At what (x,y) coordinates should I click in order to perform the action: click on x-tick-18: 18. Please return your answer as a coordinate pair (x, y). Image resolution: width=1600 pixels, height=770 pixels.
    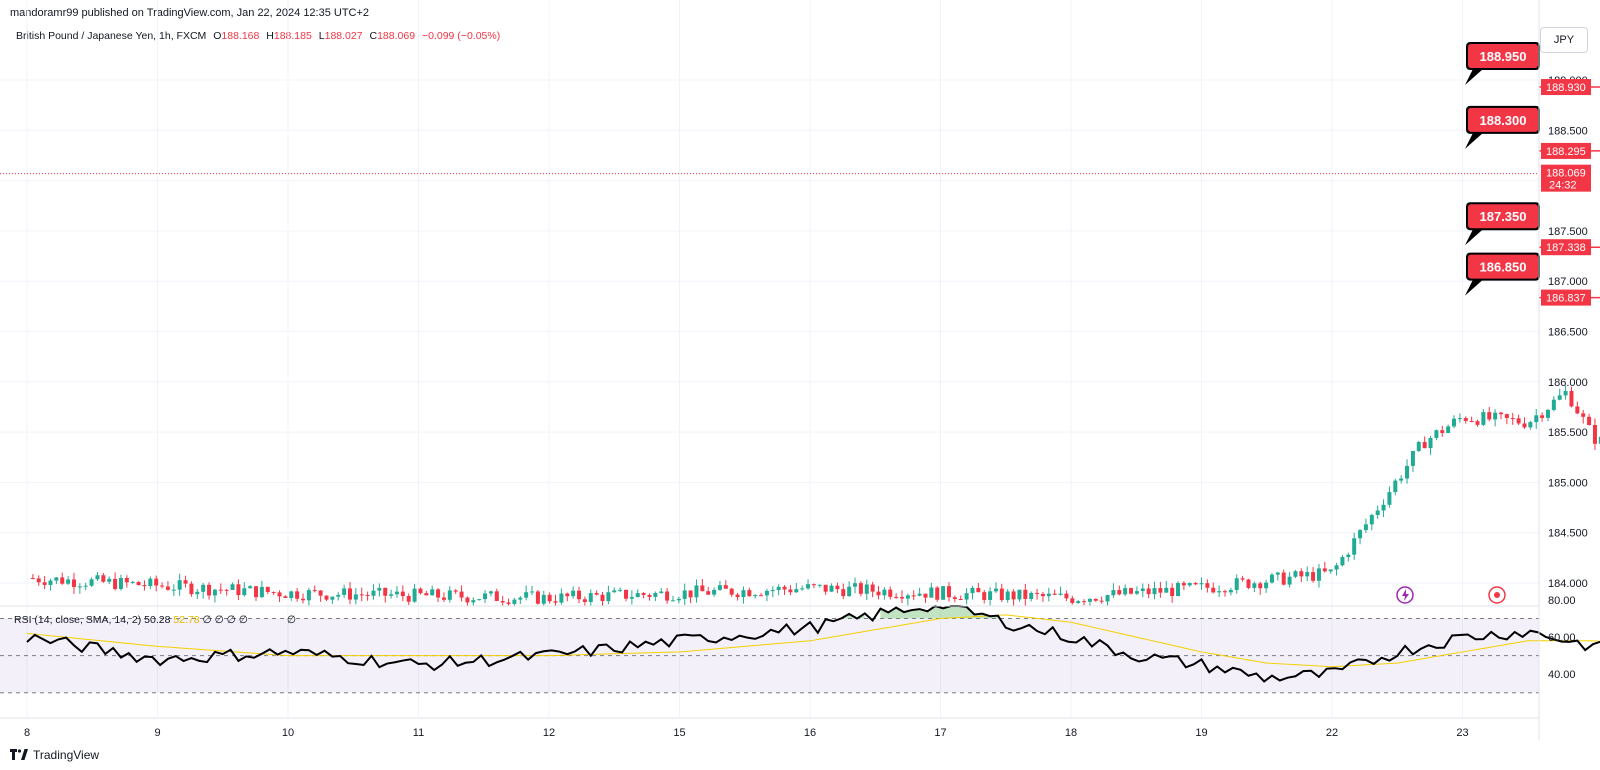
    Looking at the image, I should click on (1071, 733).